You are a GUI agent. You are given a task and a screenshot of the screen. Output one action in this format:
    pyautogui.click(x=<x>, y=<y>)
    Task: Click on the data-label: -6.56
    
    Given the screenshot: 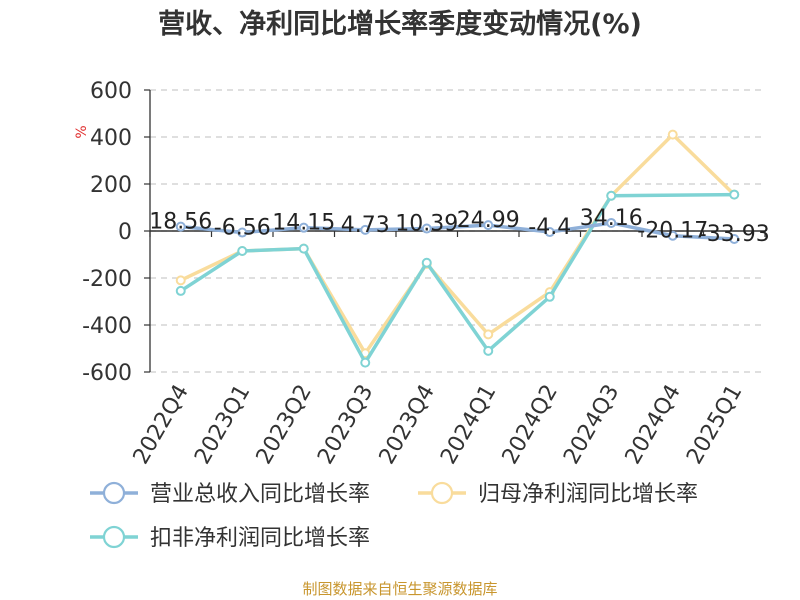 What is the action you would take?
    pyautogui.click(x=242, y=228)
    